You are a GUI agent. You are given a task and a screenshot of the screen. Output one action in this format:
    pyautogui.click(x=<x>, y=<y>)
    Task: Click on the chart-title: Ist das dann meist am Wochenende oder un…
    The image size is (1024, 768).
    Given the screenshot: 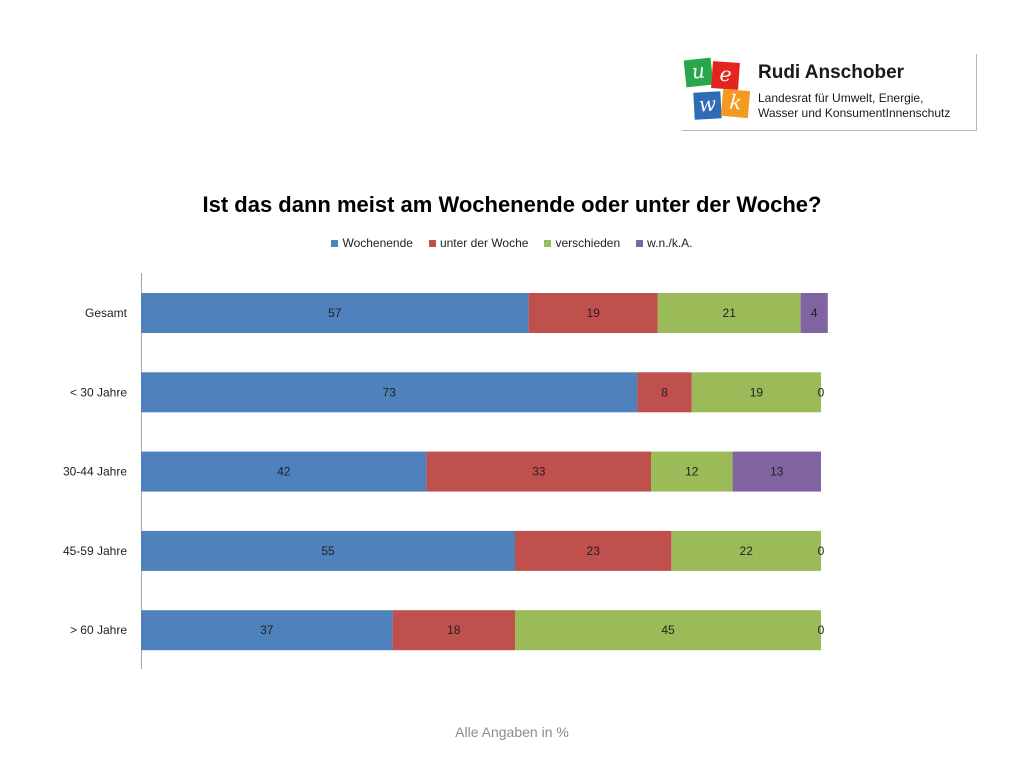 What is the action you would take?
    pyautogui.click(x=512, y=204)
    